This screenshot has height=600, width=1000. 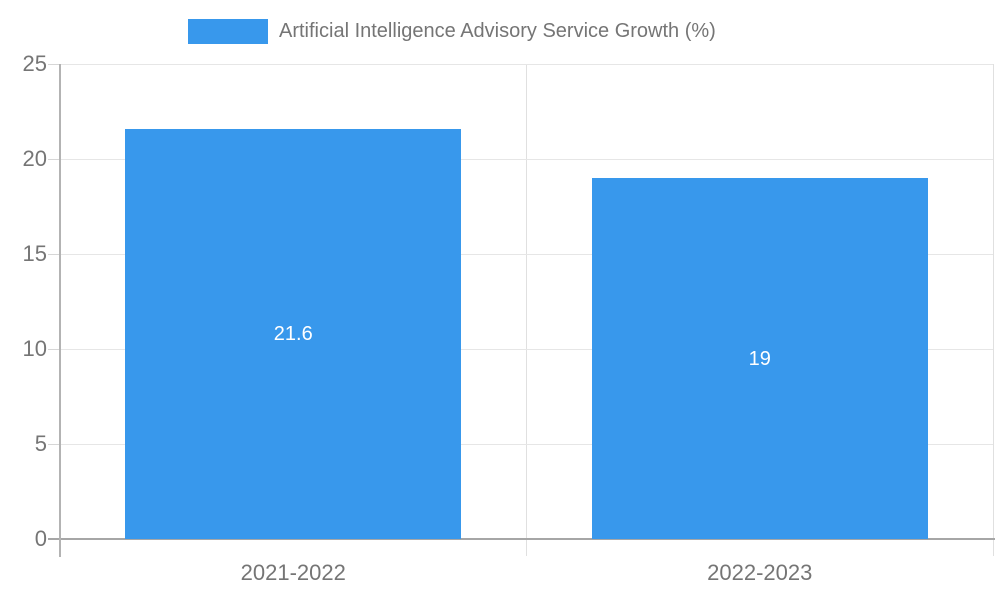 What do you see at coordinates (34, 348) in the screenshot?
I see `y-tick-label: 10` at bounding box center [34, 348].